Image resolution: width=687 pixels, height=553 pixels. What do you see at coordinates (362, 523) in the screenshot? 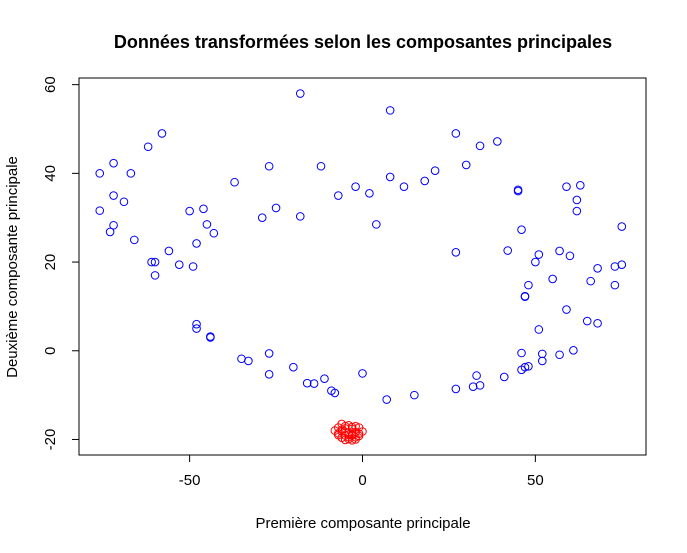
I see `x-axis-label: Première composante principale` at bounding box center [362, 523].